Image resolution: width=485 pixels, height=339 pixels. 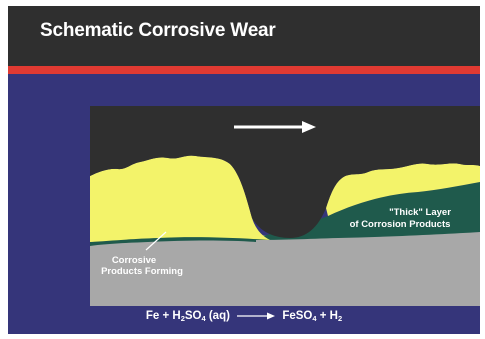 What do you see at coordinates (142, 271) in the screenshot?
I see `forming-label-line2: Products Forming` at bounding box center [142, 271].